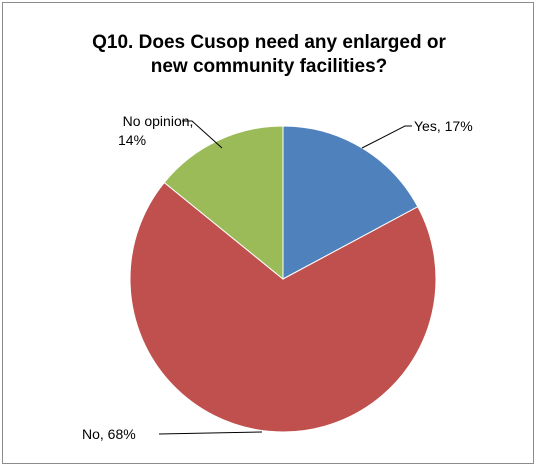 This screenshot has width=538, height=468. Describe the element at coordinates (132, 140) in the screenshot. I see `data-label-no-opinion-line-2: 14%` at that location.